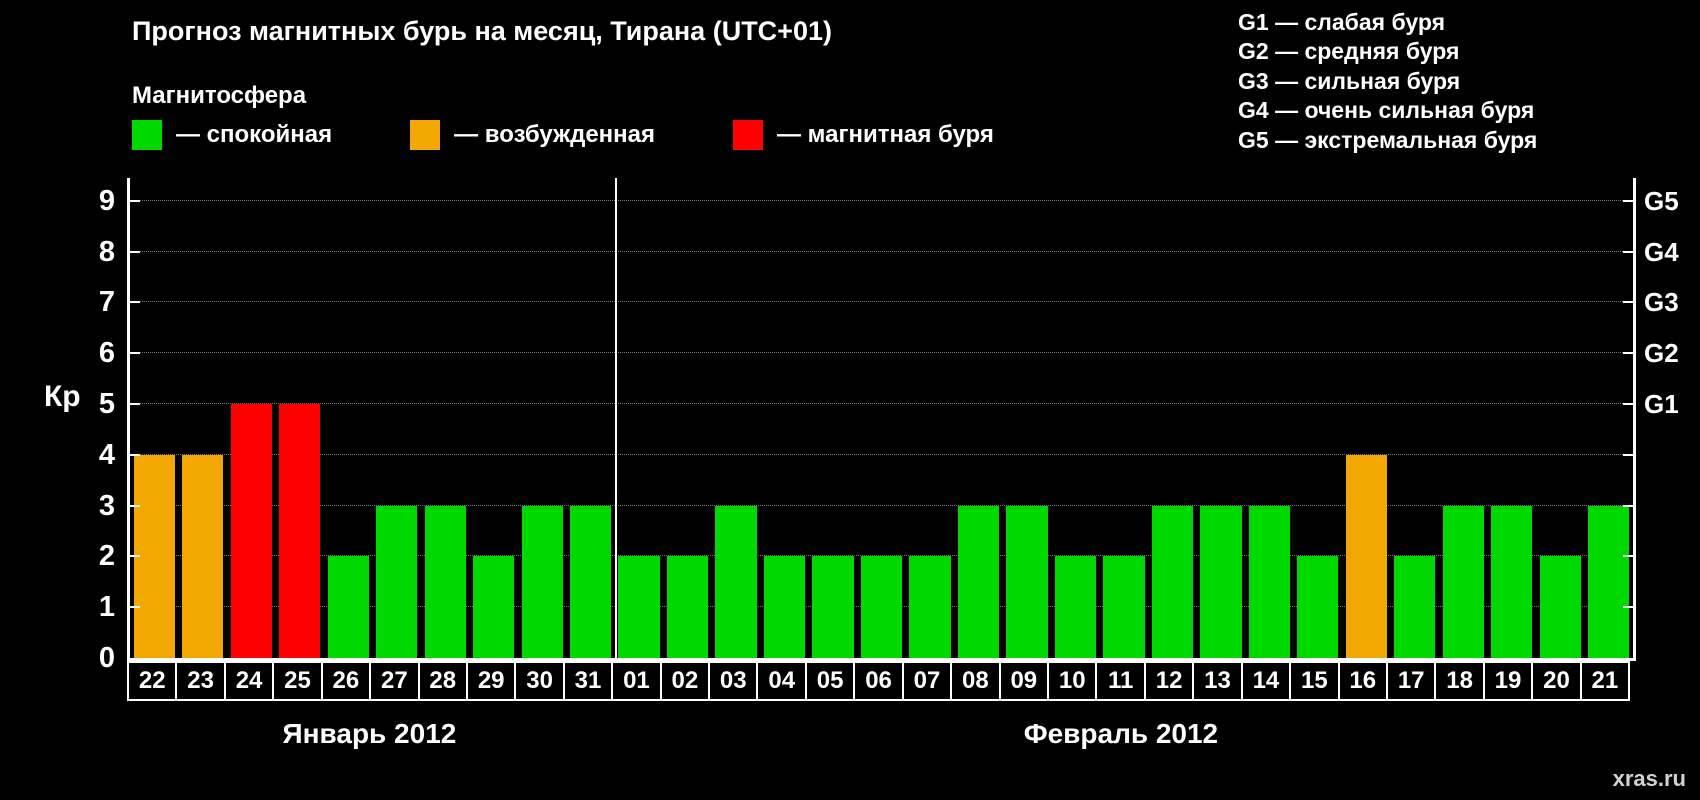  Describe the element at coordinates (748, 135) in the screenshot. I see `storm-swatch-icon` at that location.